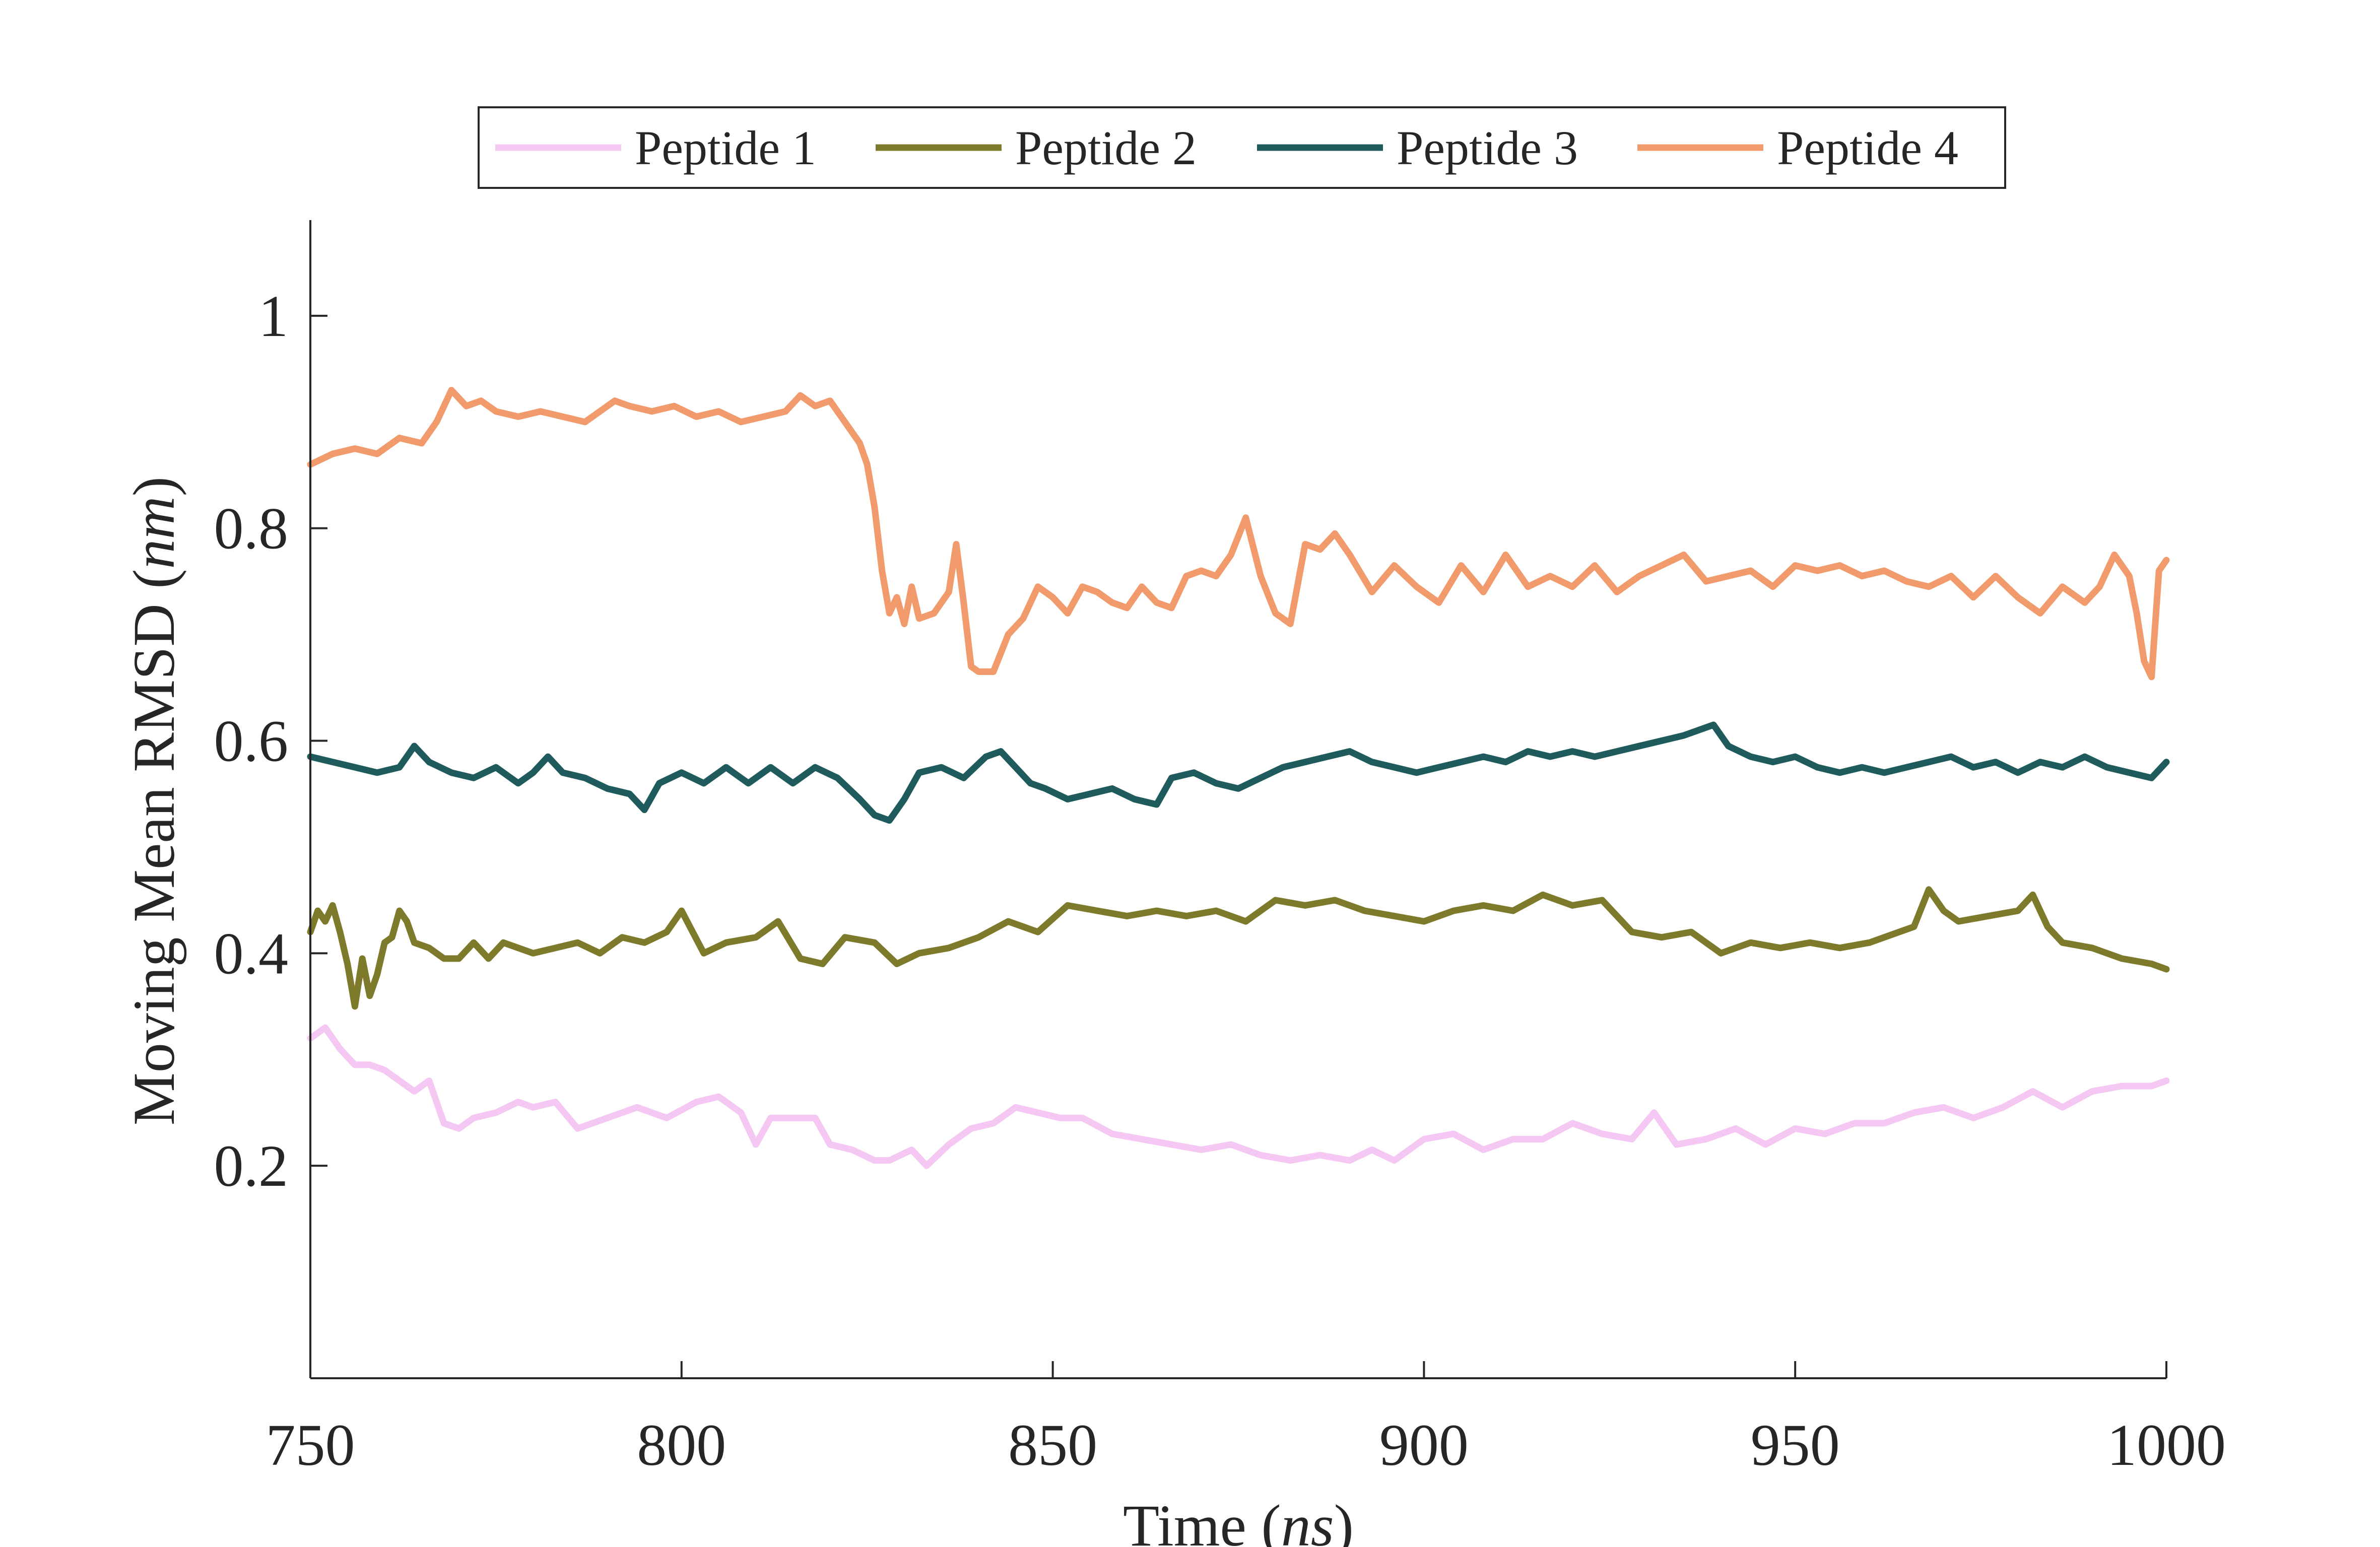 The image size is (2380, 1547). What do you see at coordinates (1184, 1520) in the screenshot?
I see `x-axis-label: Time` at bounding box center [1184, 1520].